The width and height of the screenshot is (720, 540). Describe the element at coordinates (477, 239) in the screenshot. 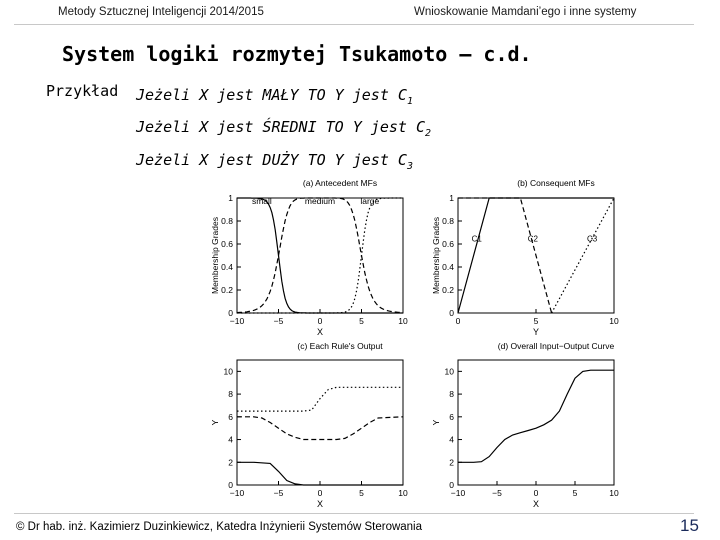

I see `chart-b-label-c1: C1` at that location.